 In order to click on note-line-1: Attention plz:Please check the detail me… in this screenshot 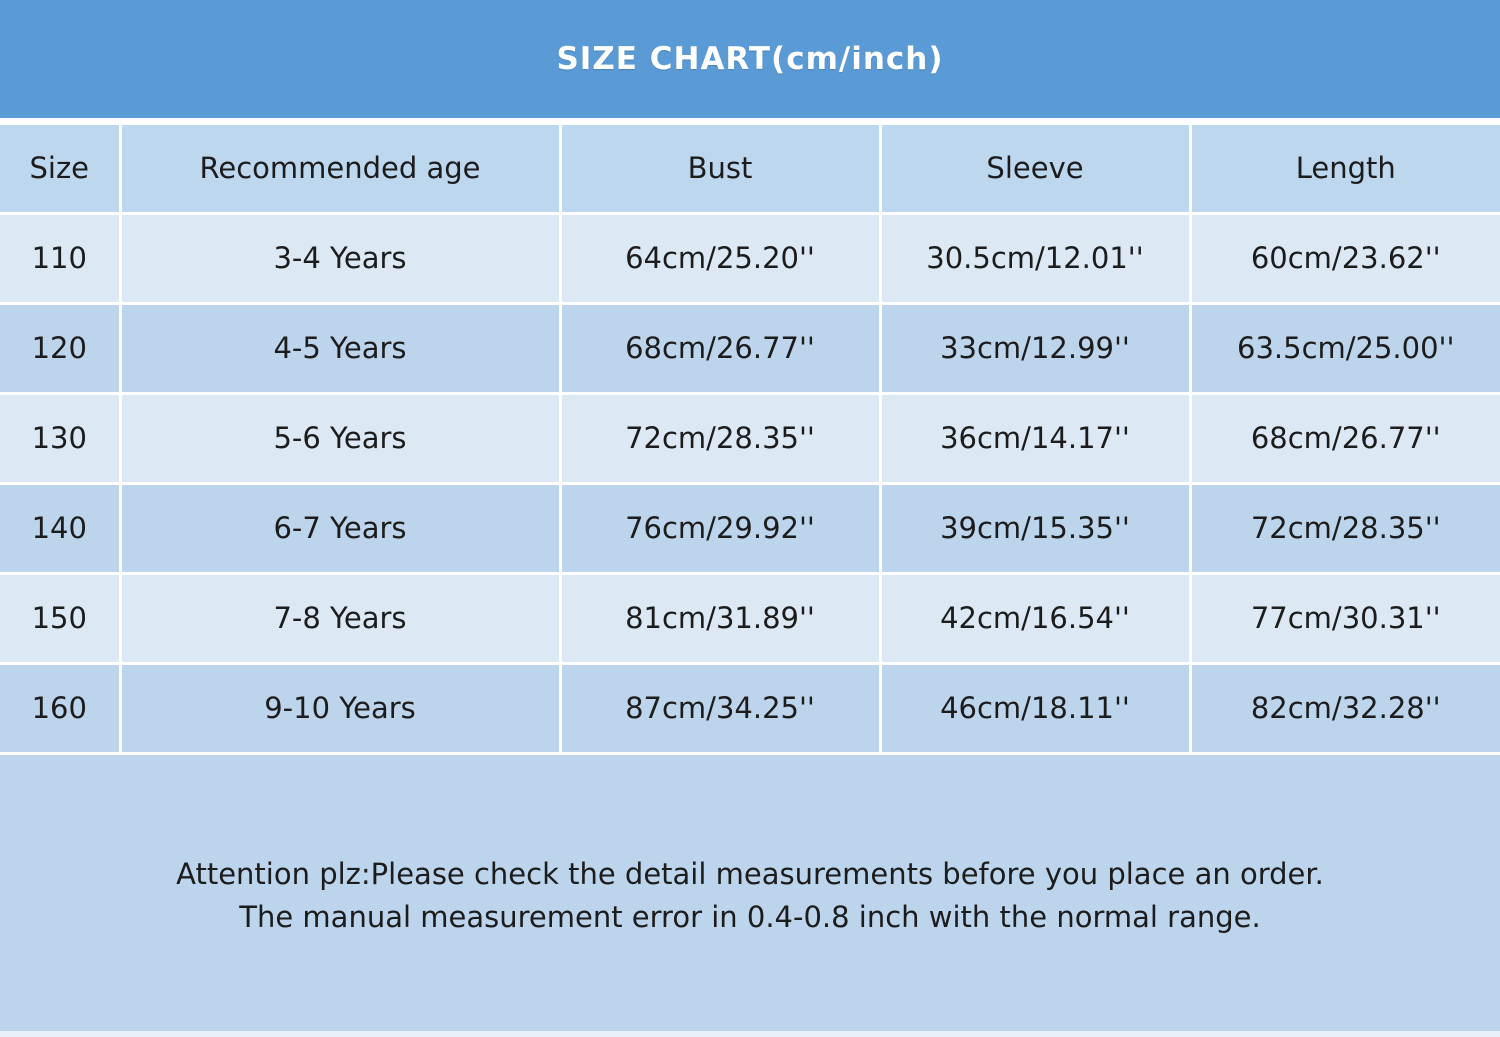, I will do `click(750, 873)`.